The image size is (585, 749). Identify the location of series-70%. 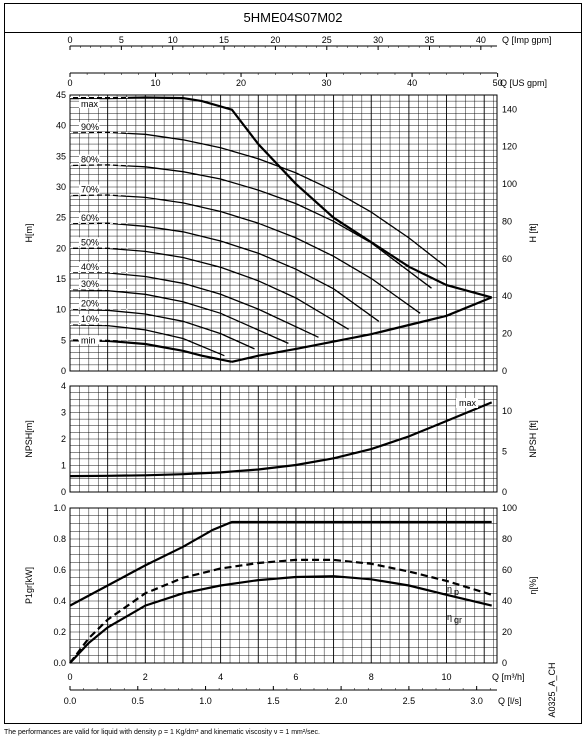
(245, 254).